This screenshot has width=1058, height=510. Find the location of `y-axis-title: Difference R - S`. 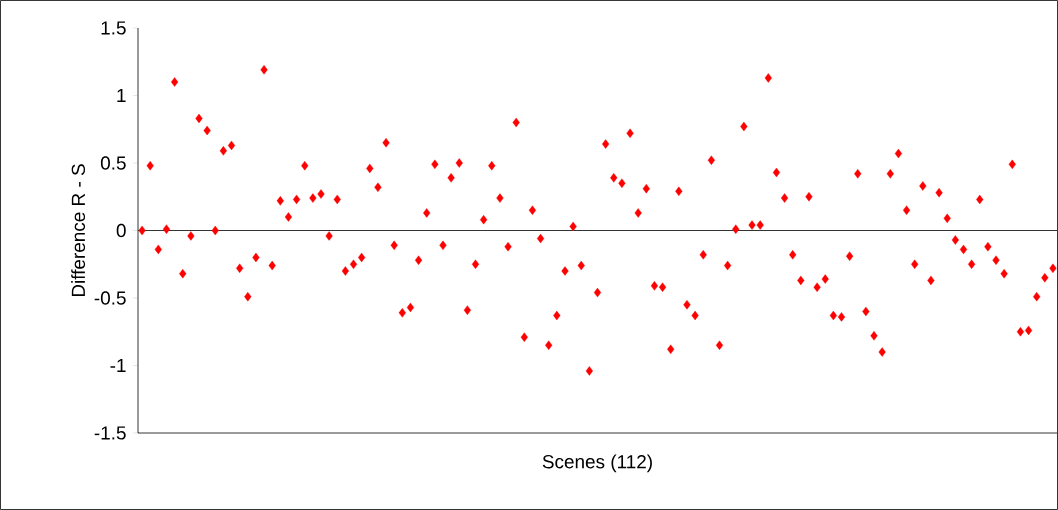

y-axis-title: Difference R - S is located at coordinates (78, 230).